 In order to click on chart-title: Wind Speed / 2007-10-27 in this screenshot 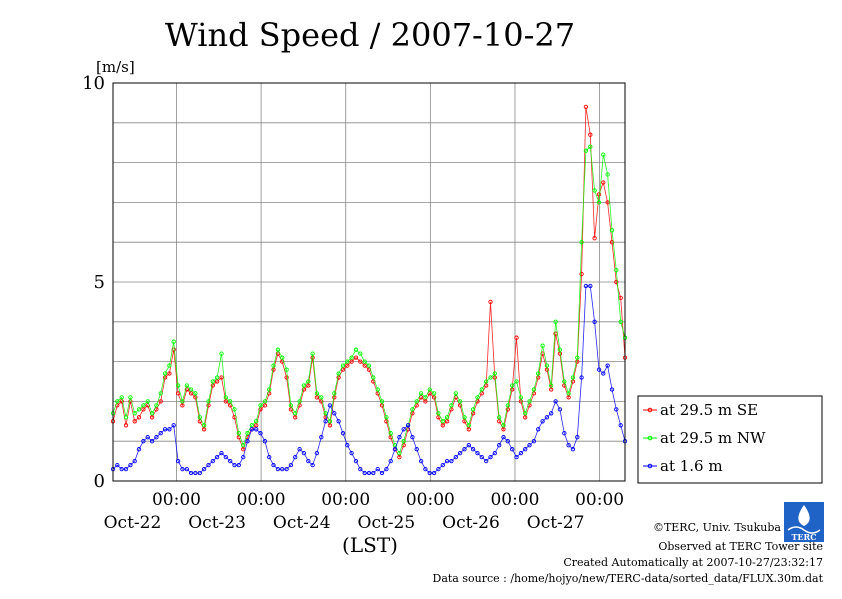, I will do `click(370, 35)`.